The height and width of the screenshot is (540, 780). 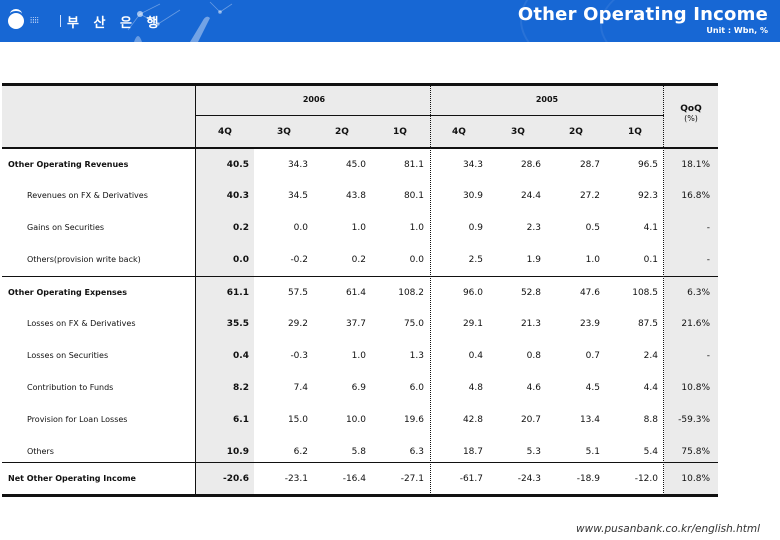 I want to click on table-cell: 80.1, so click(x=413, y=196).